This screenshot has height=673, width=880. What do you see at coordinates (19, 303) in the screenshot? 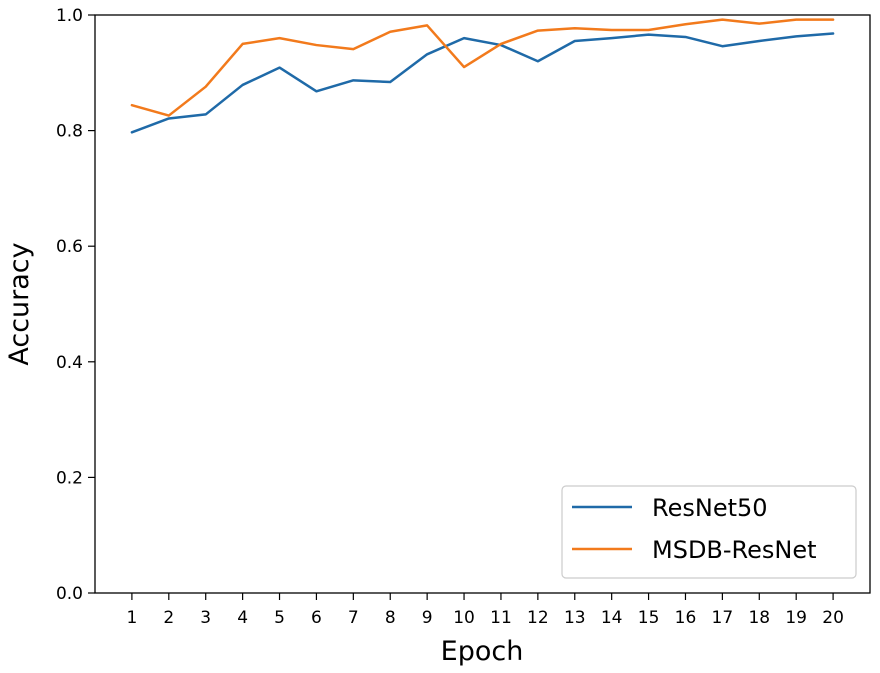
I see `y-axis-label: Accuracy` at bounding box center [19, 303].